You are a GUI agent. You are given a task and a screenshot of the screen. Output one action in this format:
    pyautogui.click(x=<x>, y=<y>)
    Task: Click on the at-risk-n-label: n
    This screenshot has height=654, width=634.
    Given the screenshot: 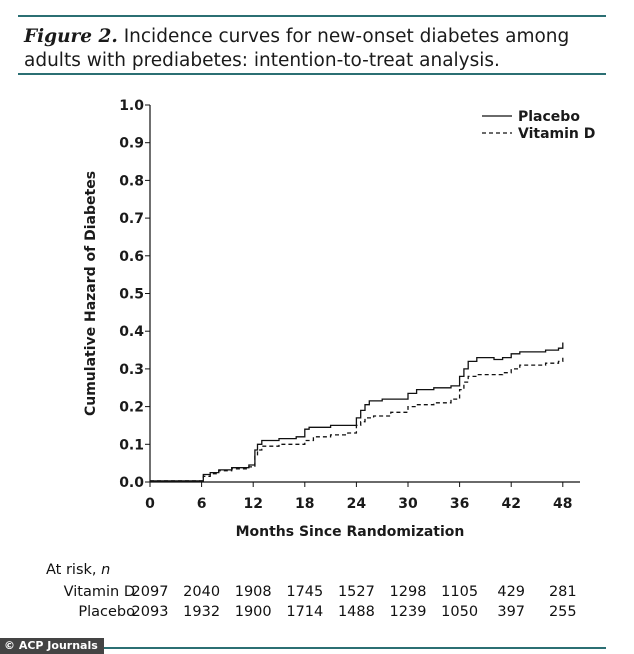 What is the action you would take?
    pyautogui.click(x=106, y=570)
    